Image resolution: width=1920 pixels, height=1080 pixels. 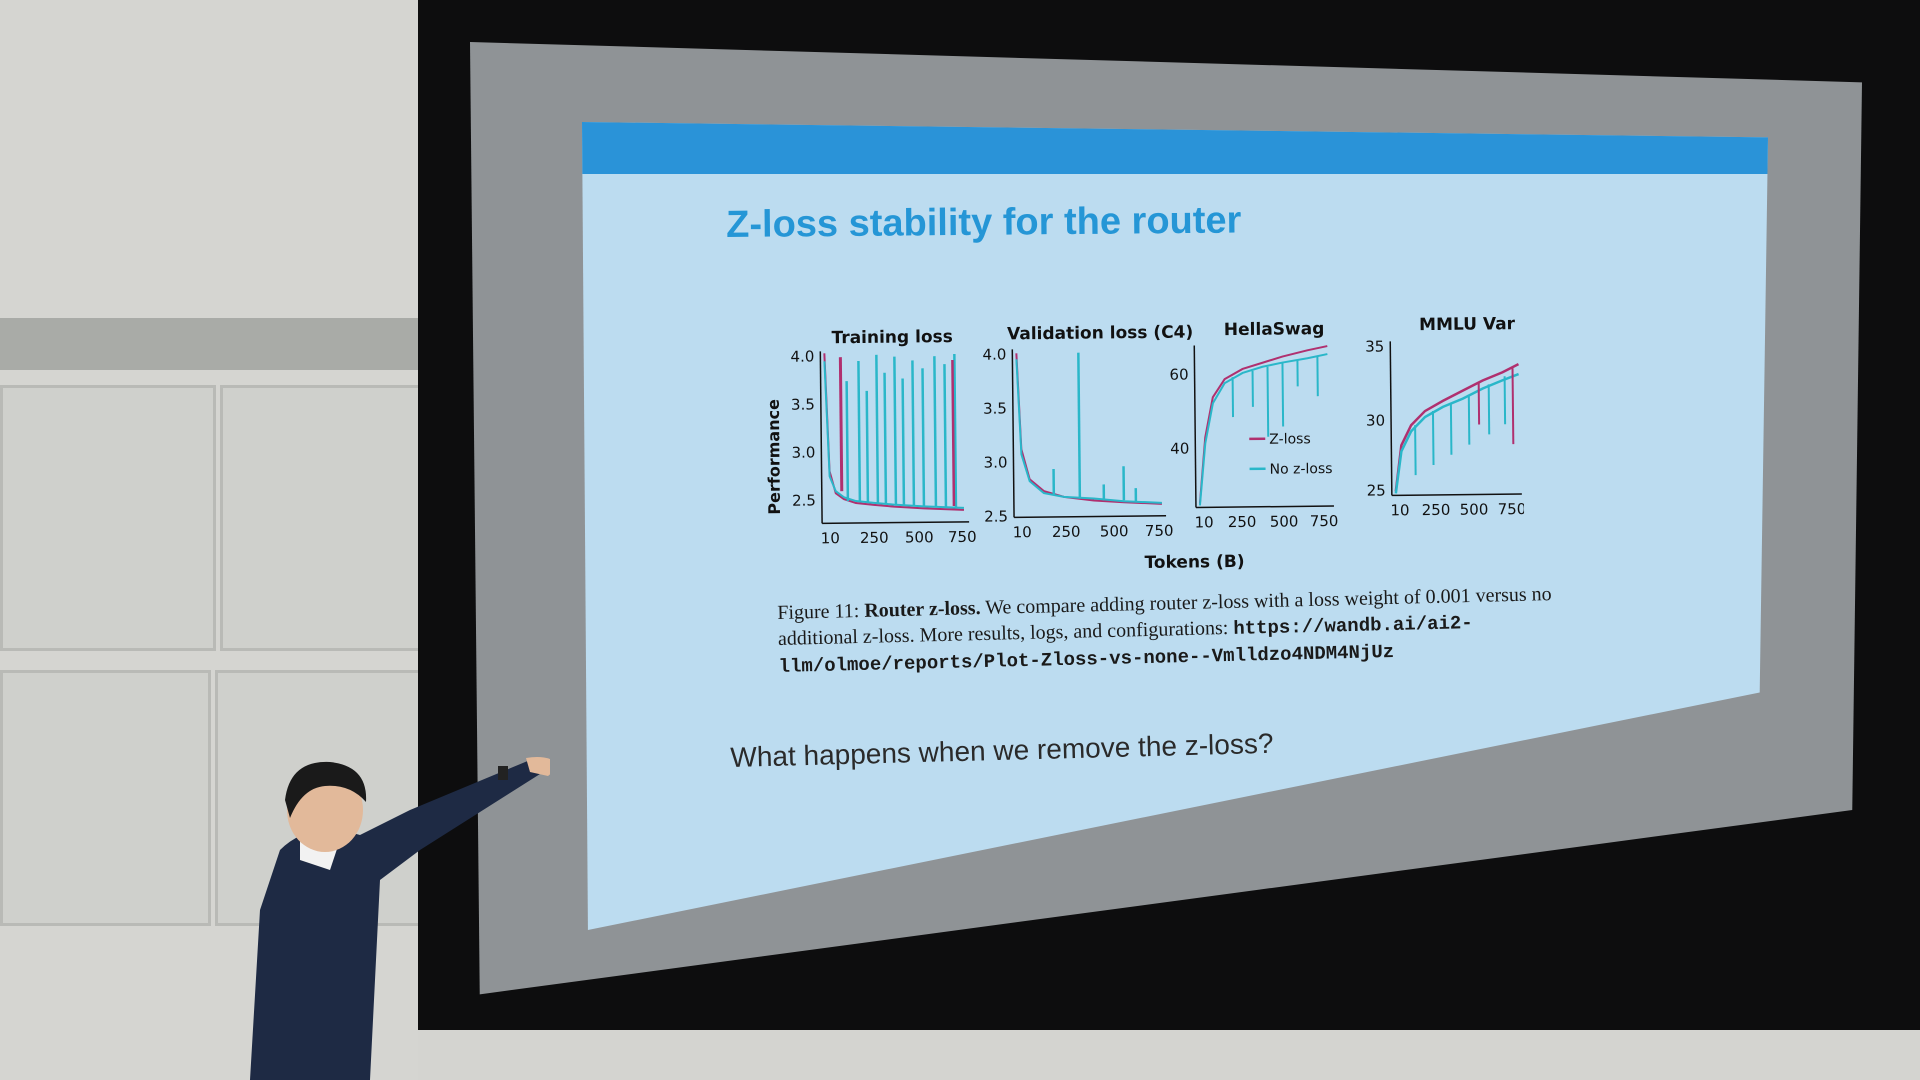 What do you see at coordinates (922, 609) in the screenshot?
I see `caption-bold: Router z-loss.` at bounding box center [922, 609].